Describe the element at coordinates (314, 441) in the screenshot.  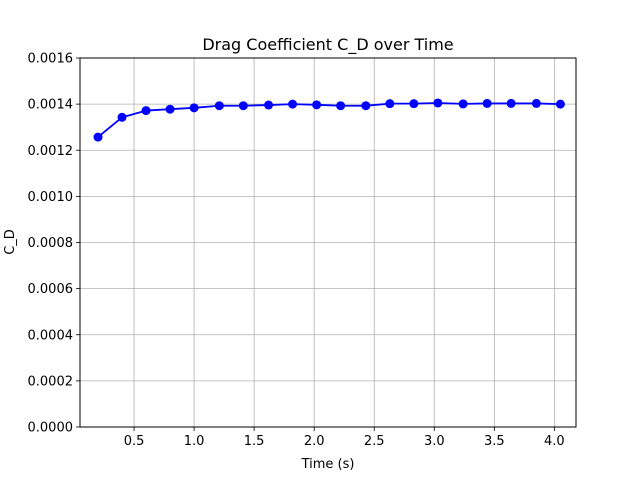
I see `x-tick-label: 2.0` at that location.